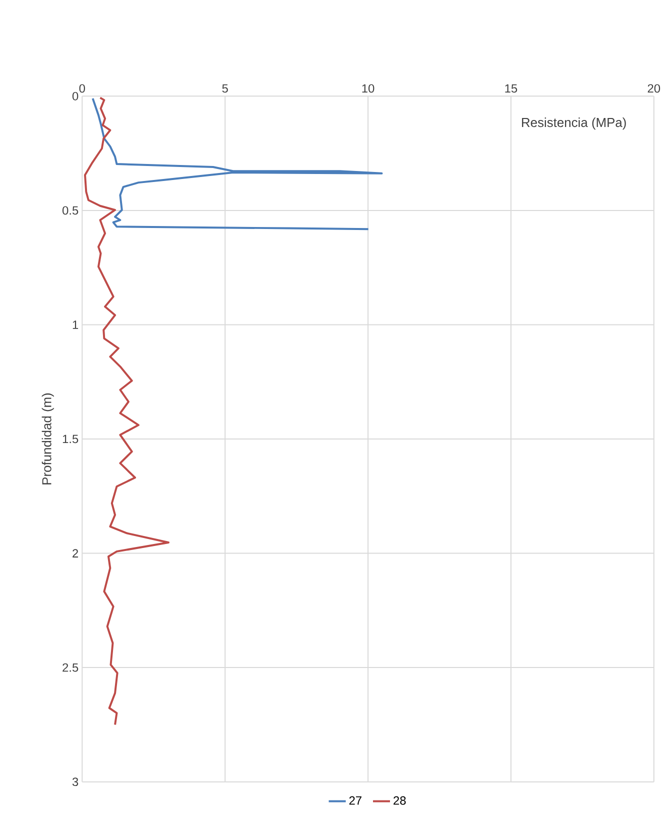 Image resolution: width=670 pixels, height=832 pixels. Describe the element at coordinates (225, 88) in the screenshot. I see `x-tick-label: 5` at that location.